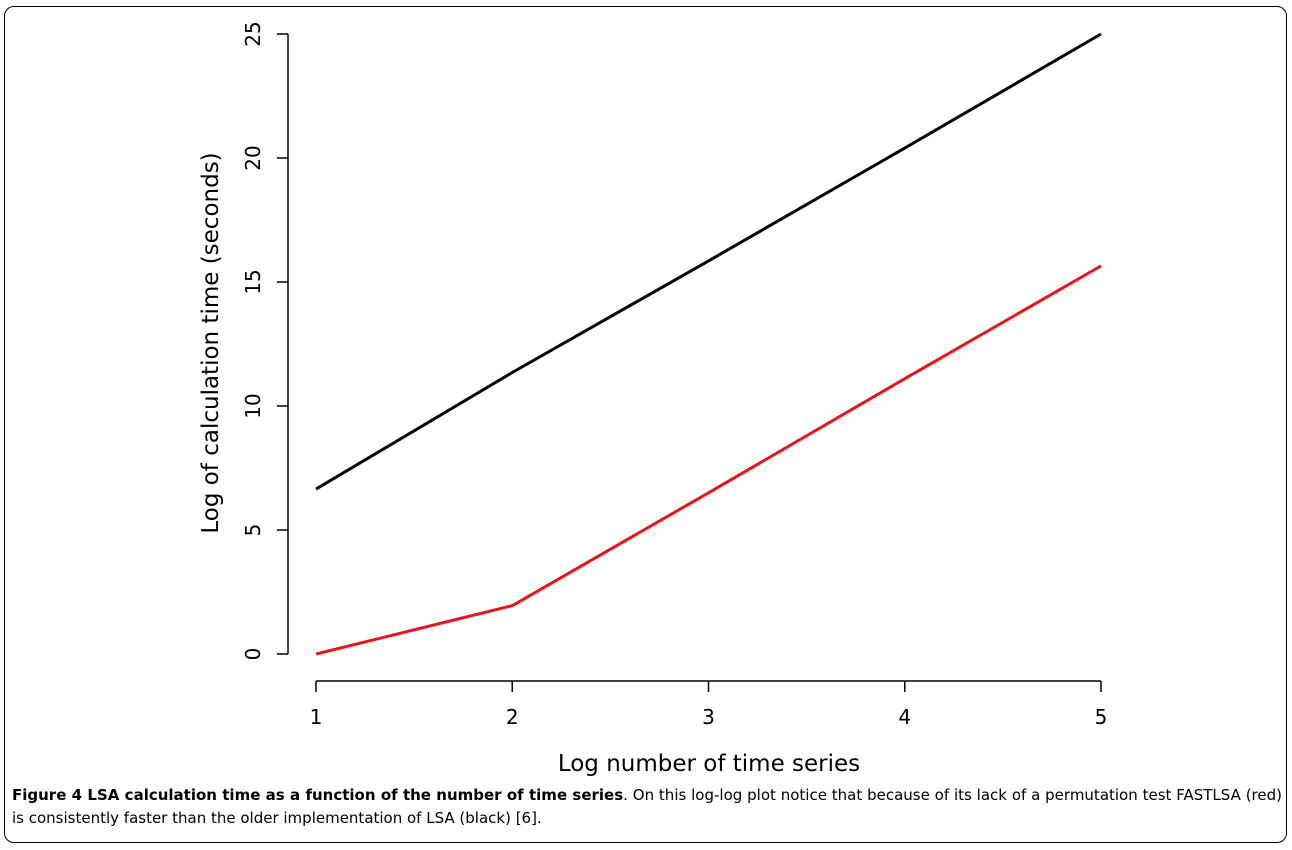  What do you see at coordinates (253, 33) in the screenshot?
I see `y-tick-label: 25` at bounding box center [253, 33].